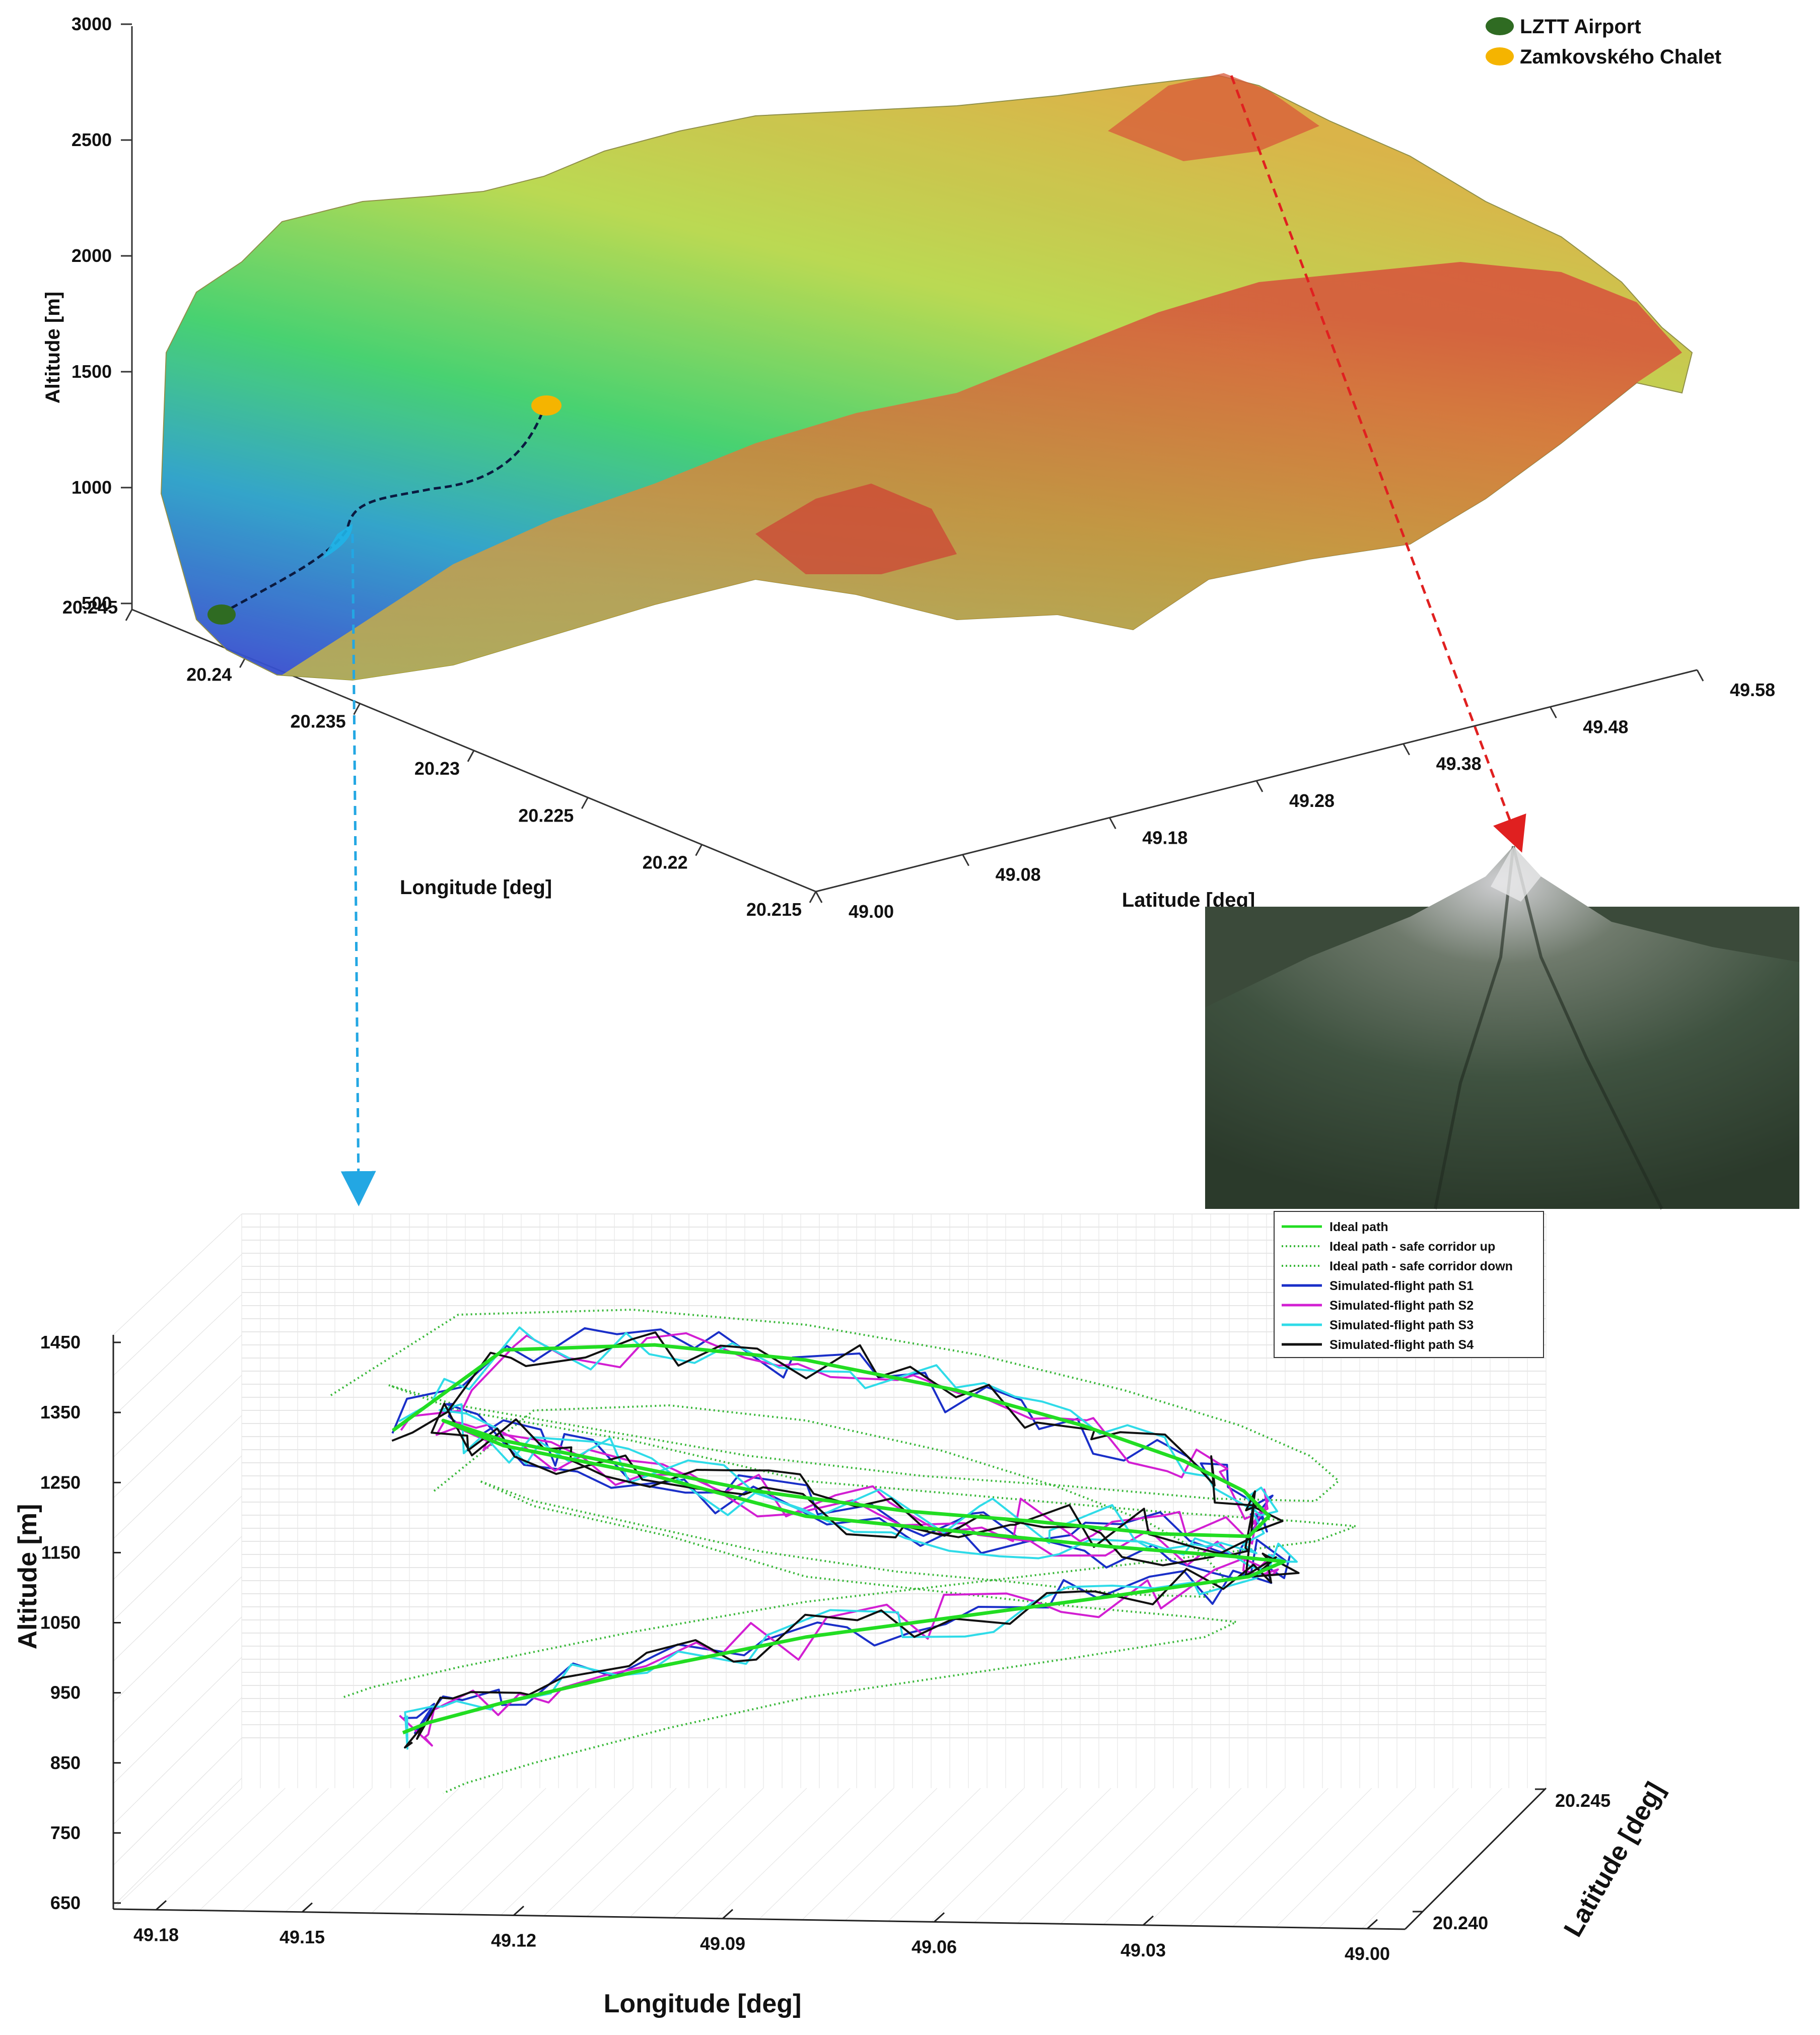  What do you see at coordinates (302, 1937) in the screenshot?
I see `bottom-x-tick-label: 49.15` at bounding box center [302, 1937].